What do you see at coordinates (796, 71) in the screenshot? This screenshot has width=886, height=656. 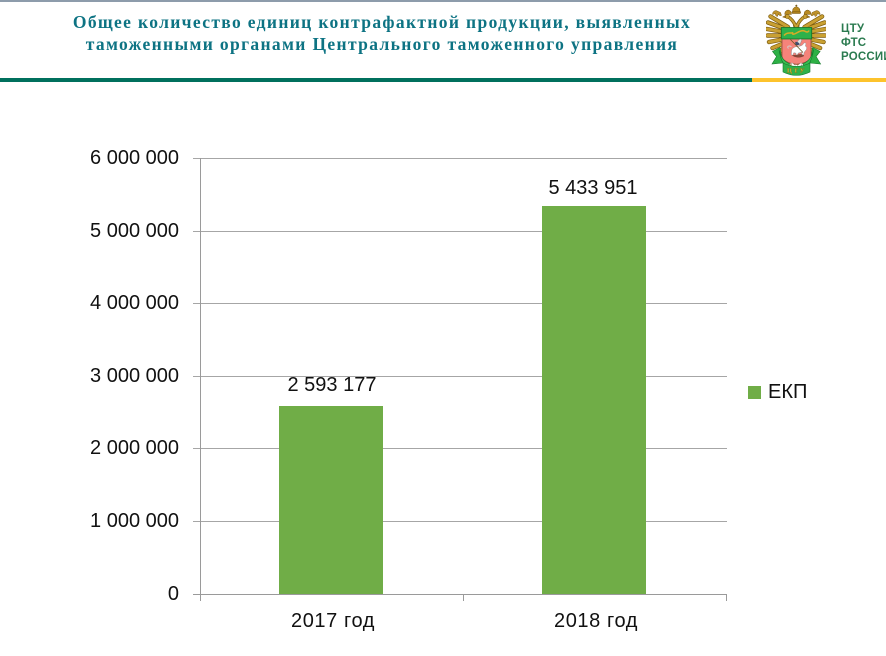 I see `svg-text: ЦТУ` at bounding box center [796, 71].